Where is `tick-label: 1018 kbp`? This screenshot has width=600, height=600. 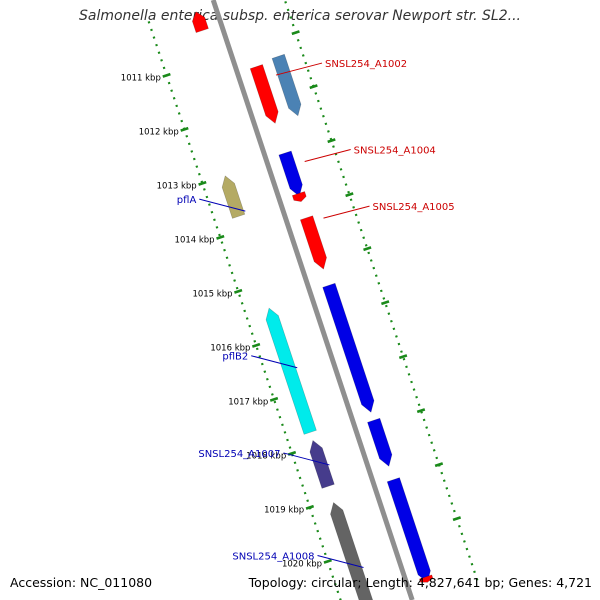
tick-label: 1018 kbp is located at coordinates (266, 456).